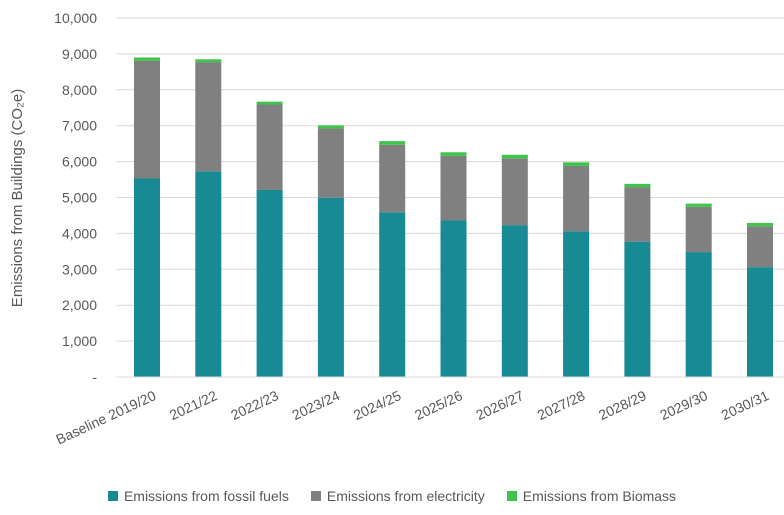  I want to click on legend-item: Emissions from fossil fuels, so click(198, 496).